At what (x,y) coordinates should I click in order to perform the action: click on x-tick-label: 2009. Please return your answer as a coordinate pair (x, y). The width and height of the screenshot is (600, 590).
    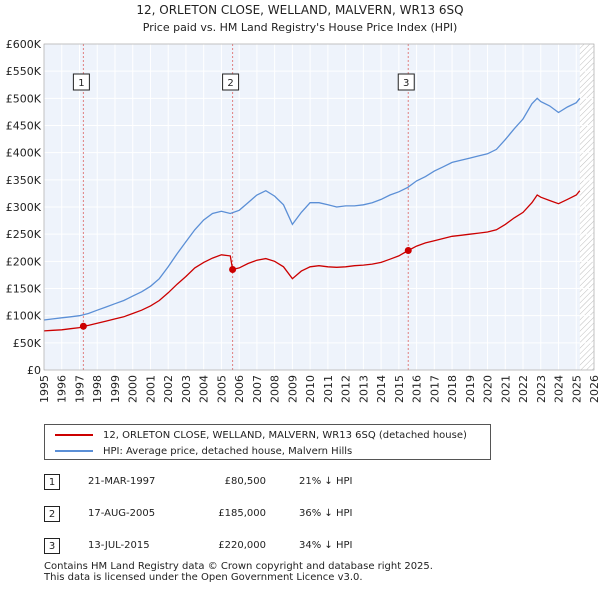
    Looking at the image, I should click on (292, 389).